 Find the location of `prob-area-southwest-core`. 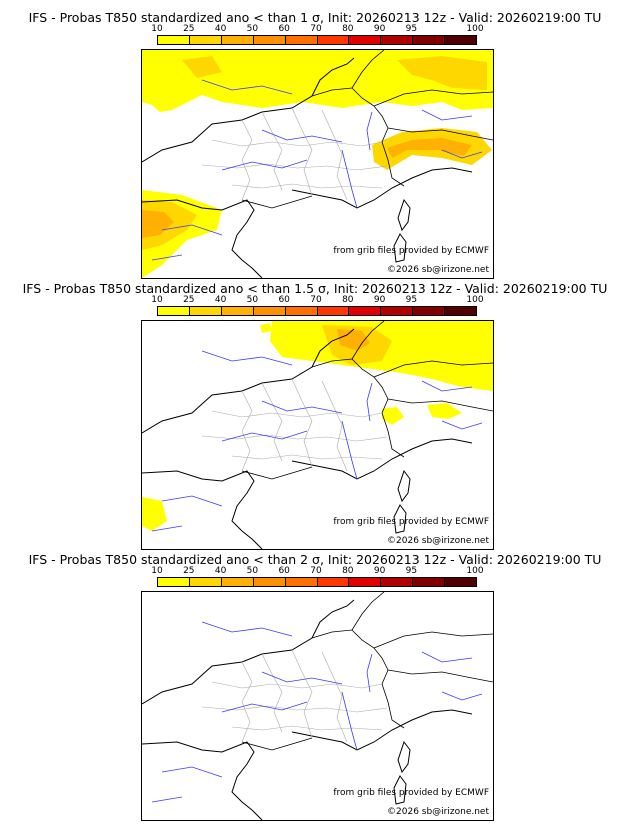

prob-area-southwest-core is located at coordinates (158, 224).